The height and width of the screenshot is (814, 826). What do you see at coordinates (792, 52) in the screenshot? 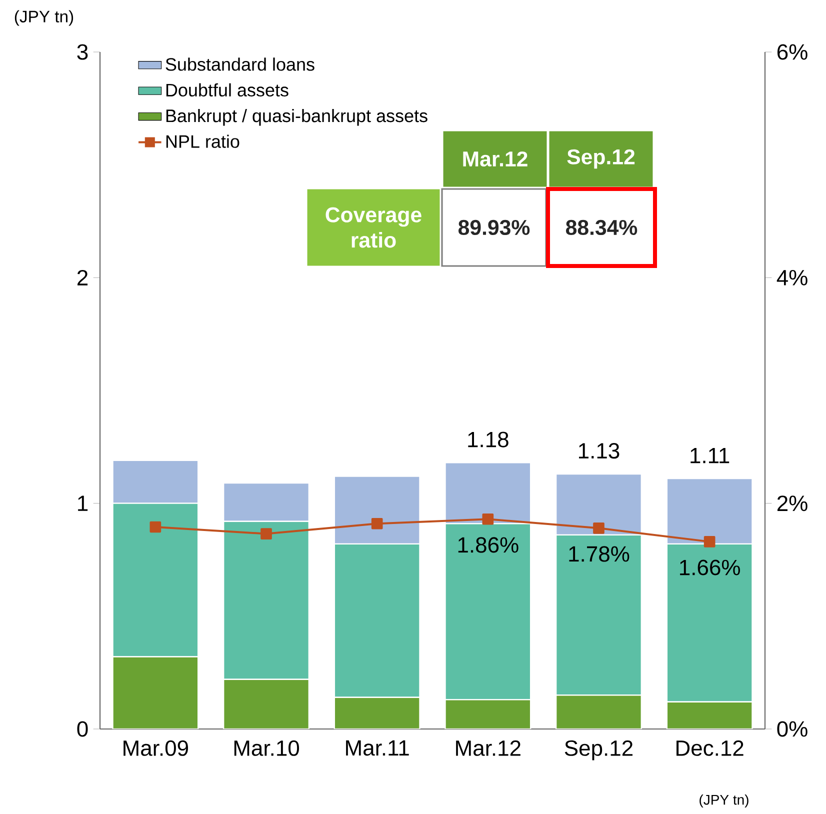
I see `y2-tick-label: 6%` at bounding box center [792, 52].